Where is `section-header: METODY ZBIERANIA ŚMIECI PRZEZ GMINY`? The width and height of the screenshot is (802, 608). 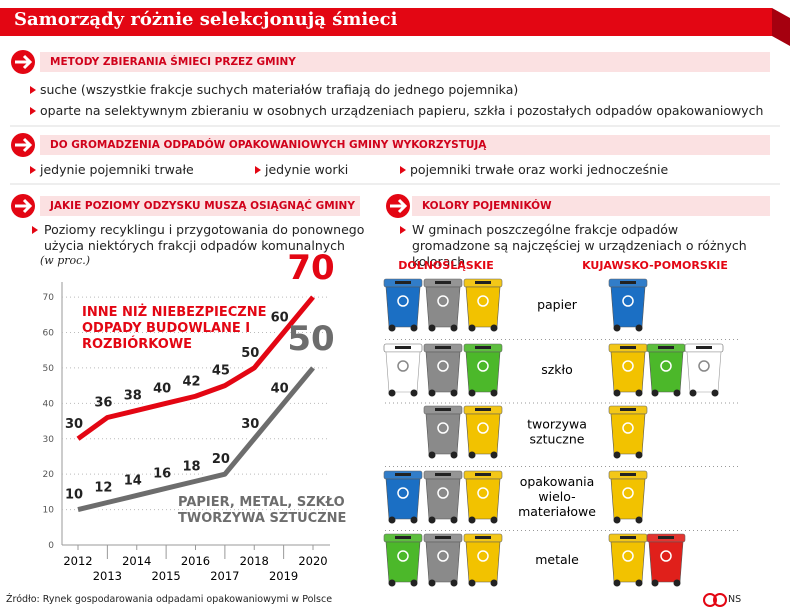
section-header: METODY ZBIERANIA ŚMIECI PRZEZ GMINY is located at coordinates (405, 62).